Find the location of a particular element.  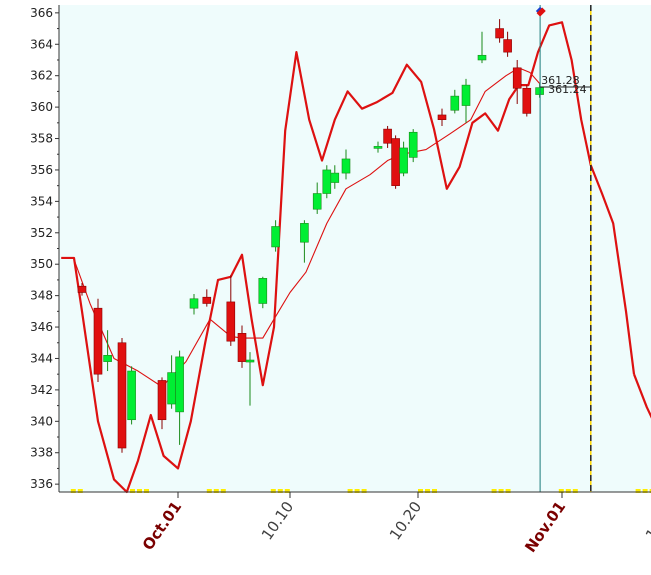

x-tick-label: Nov.01 is located at coordinates (545, 527).